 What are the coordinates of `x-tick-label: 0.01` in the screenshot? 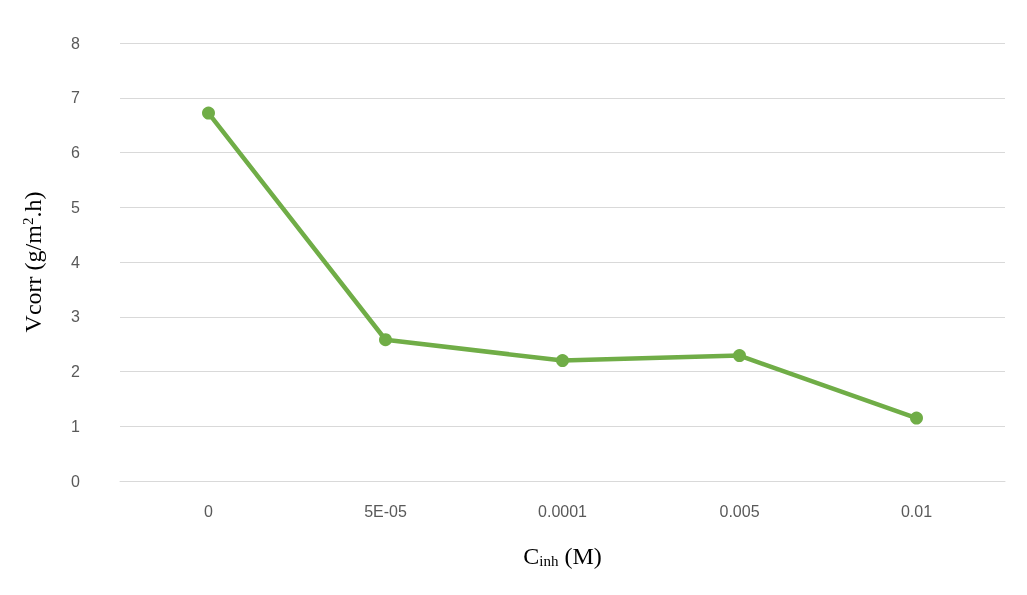 It's located at (916, 511).